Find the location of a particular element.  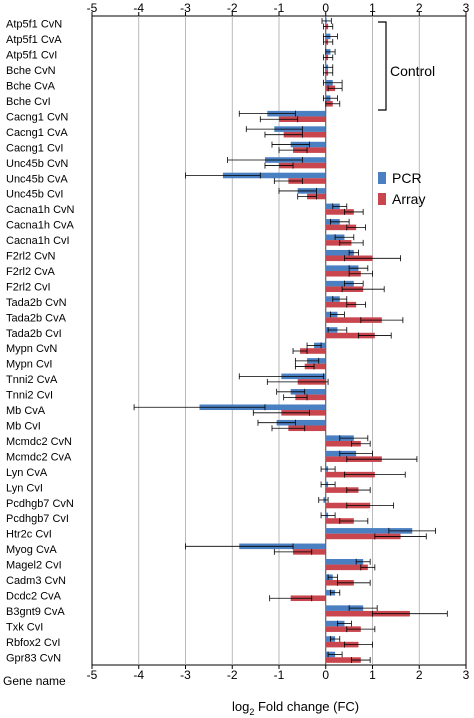

category-label: Dcdc2 CvA is located at coordinates (34, 596).